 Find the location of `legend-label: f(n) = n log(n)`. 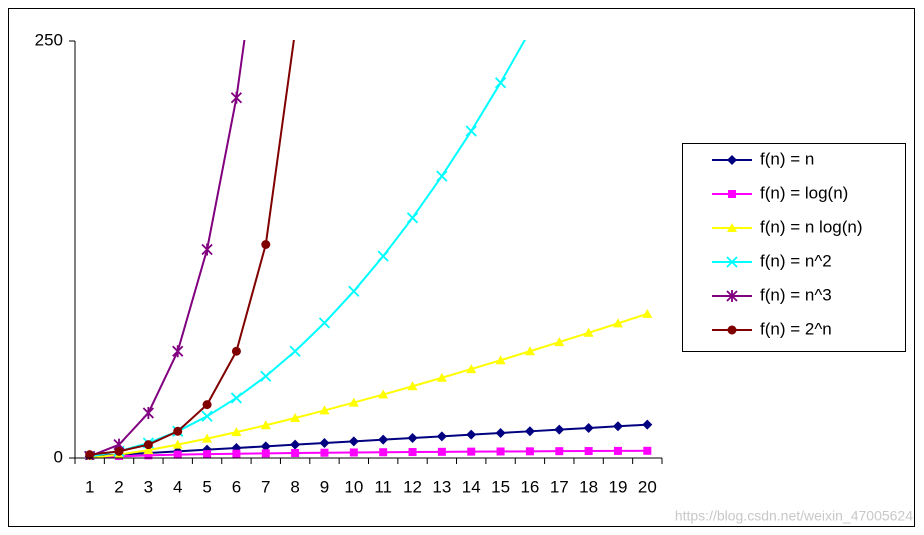

legend-label: f(n) = n log(n) is located at coordinates (811, 226).